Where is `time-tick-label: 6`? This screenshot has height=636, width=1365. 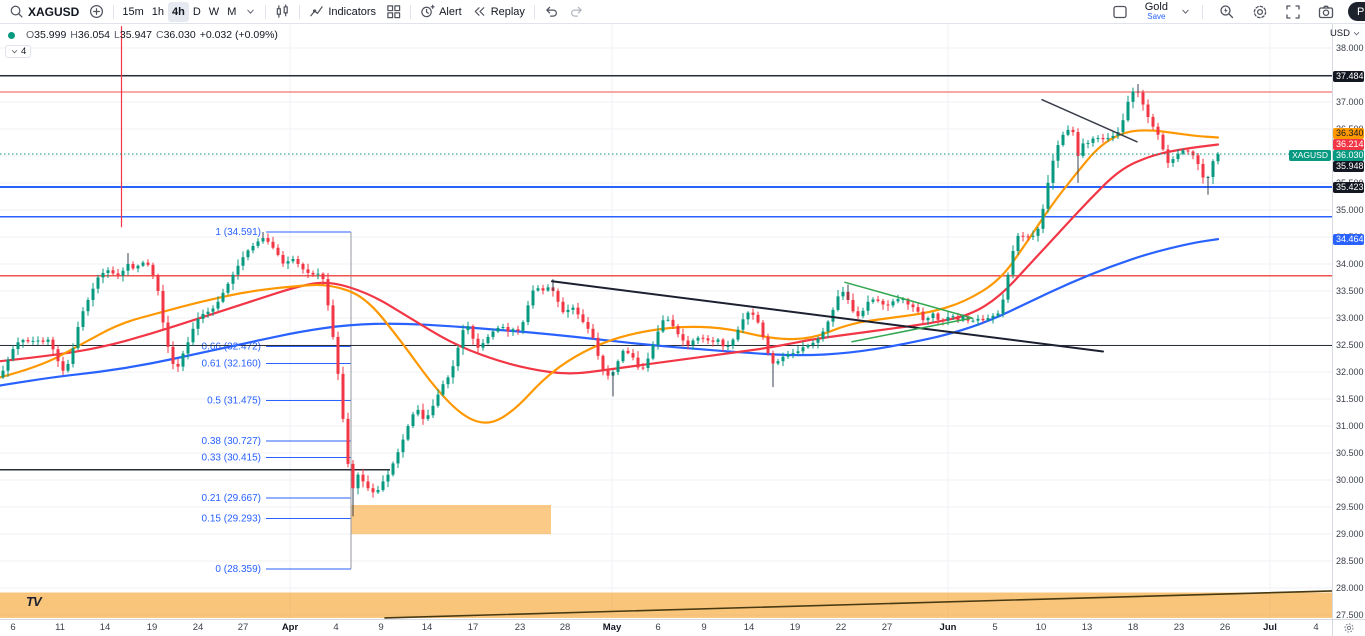 time-tick-label: 6 is located at coordinates (13, 627).